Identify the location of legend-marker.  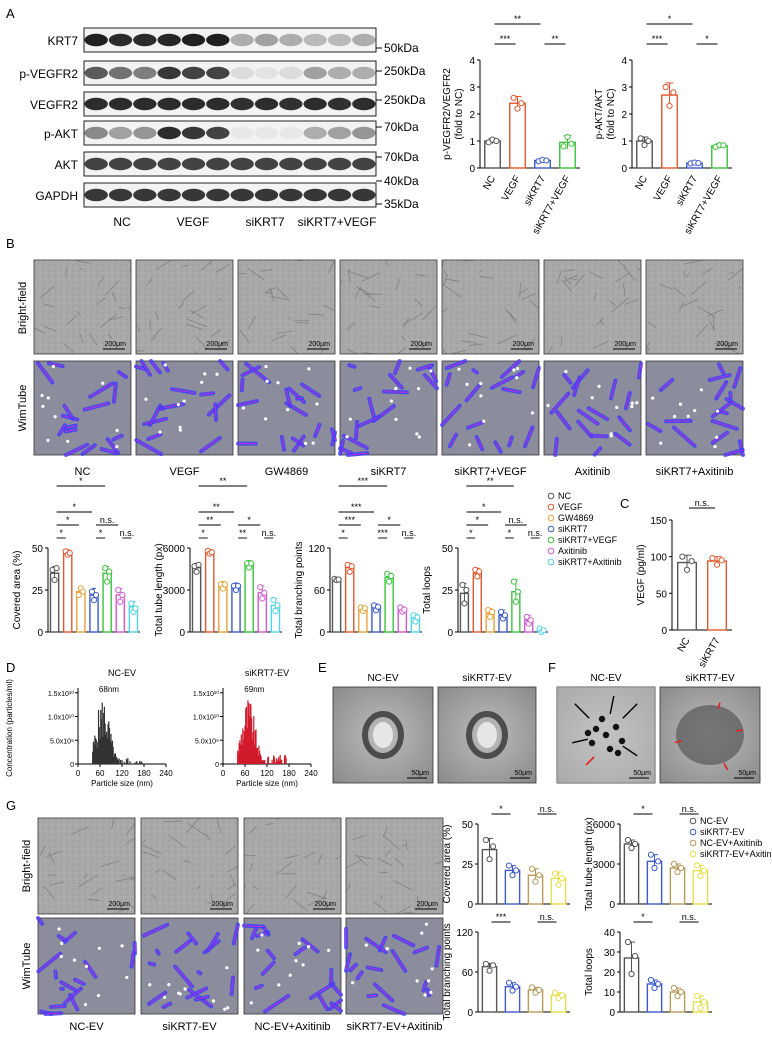
(551, 562).